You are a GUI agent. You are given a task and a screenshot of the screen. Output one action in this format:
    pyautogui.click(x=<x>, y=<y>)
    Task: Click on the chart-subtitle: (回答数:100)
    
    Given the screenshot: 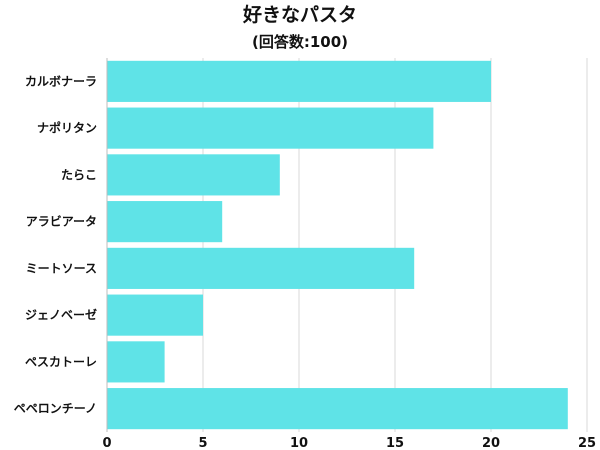 What is the action you would take?
    pyautogui.click(x=300, y=42)
    